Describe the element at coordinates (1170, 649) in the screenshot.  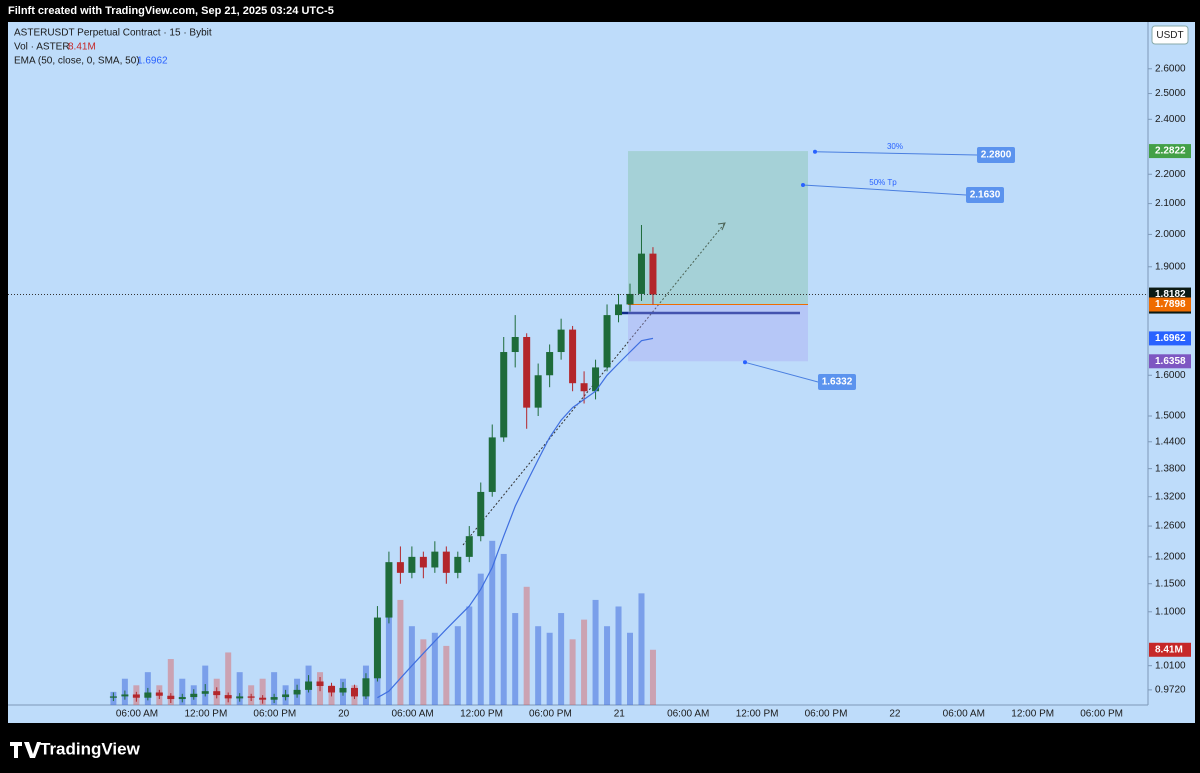
I see `volume-label-box` at that location.